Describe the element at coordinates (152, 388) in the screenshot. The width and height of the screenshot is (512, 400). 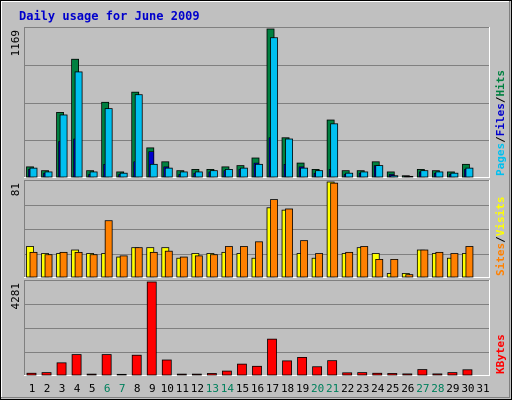
I see `x-tick-label: 9` at that location.